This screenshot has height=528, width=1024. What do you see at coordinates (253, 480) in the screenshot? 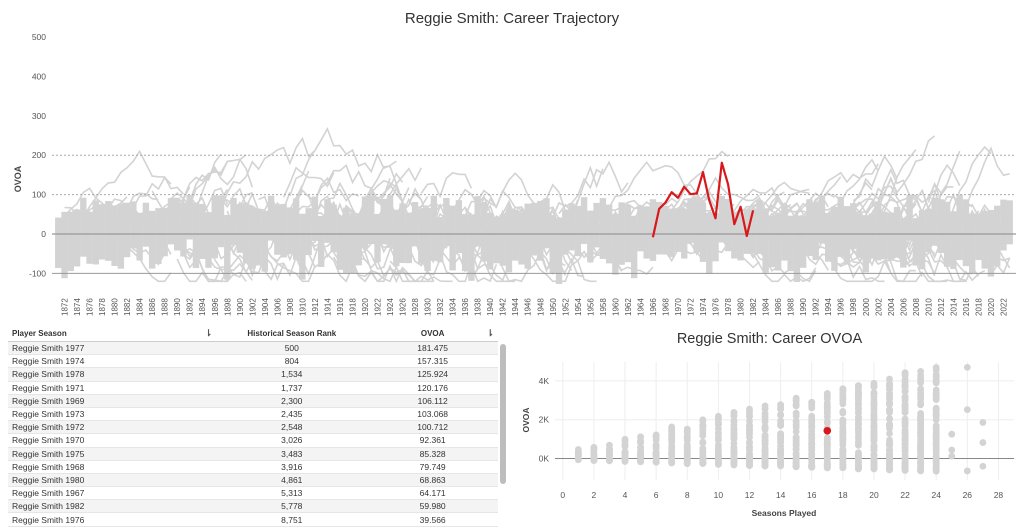
I see `table-row: Reggie Smith 1980 4,861 68.863` at bounding box center [253, 480].